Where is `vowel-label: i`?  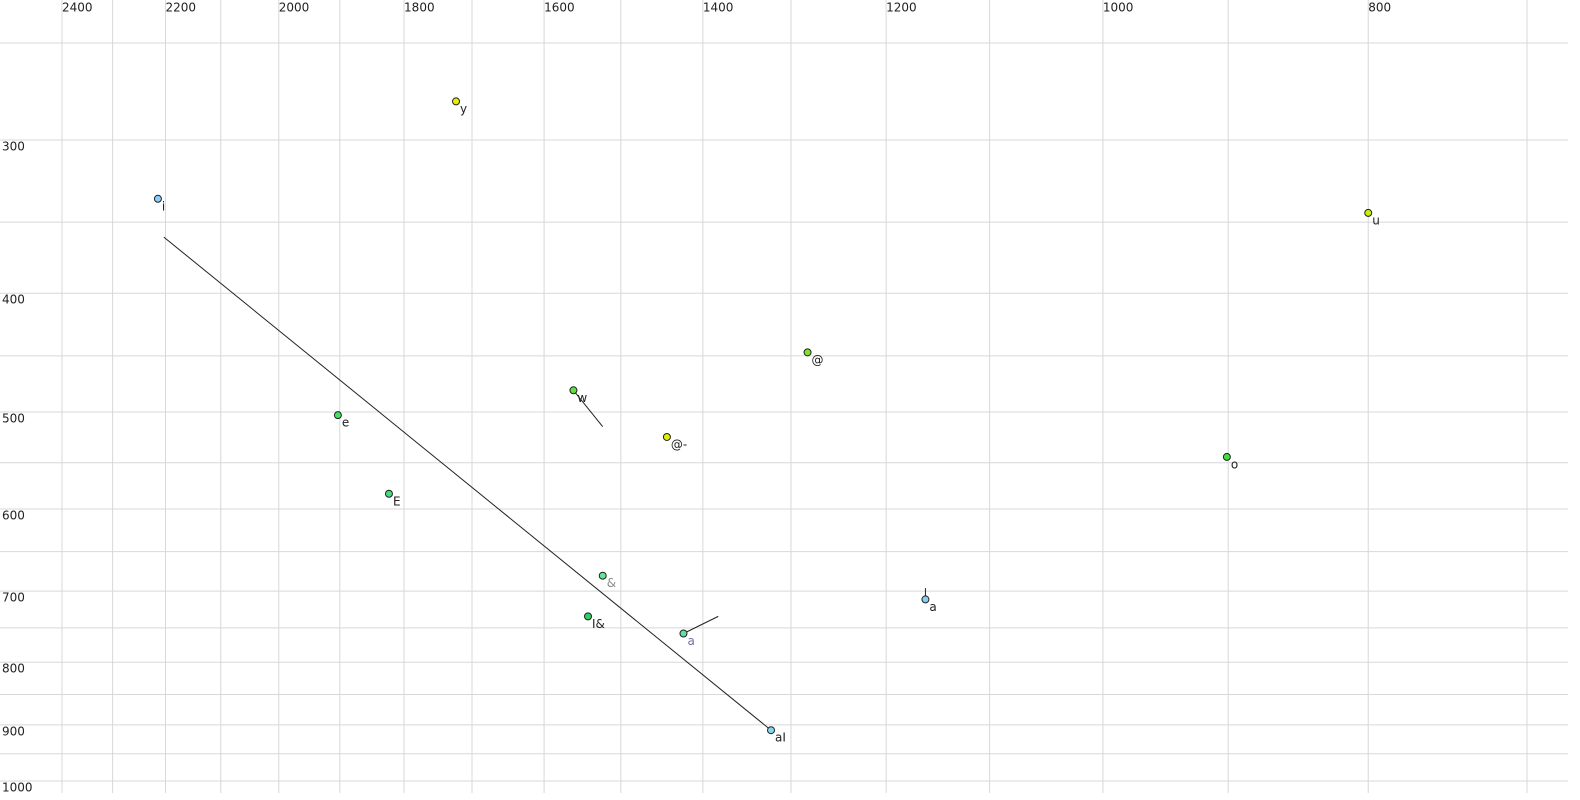 vowel-label: i is located at coordinates (163, 206).